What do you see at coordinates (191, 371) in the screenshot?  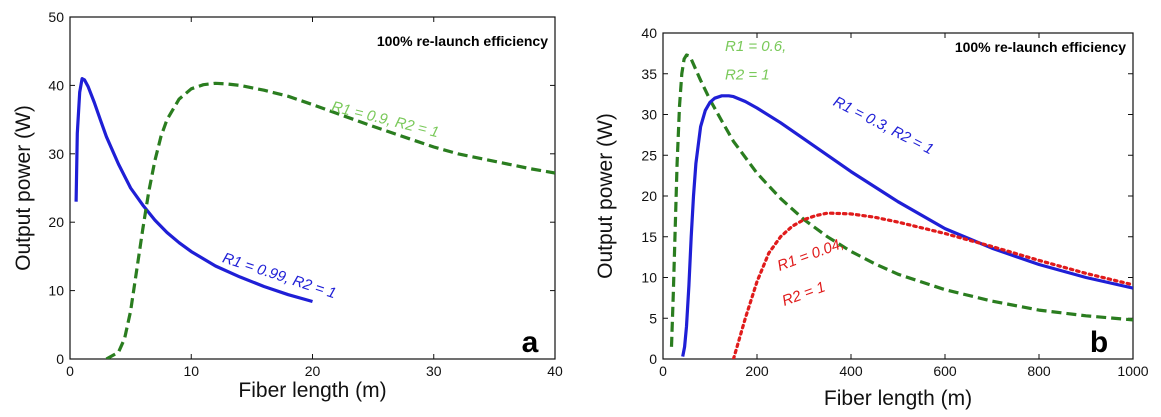 I see `x-tick-label: 10` at bounding box center [191, 371].